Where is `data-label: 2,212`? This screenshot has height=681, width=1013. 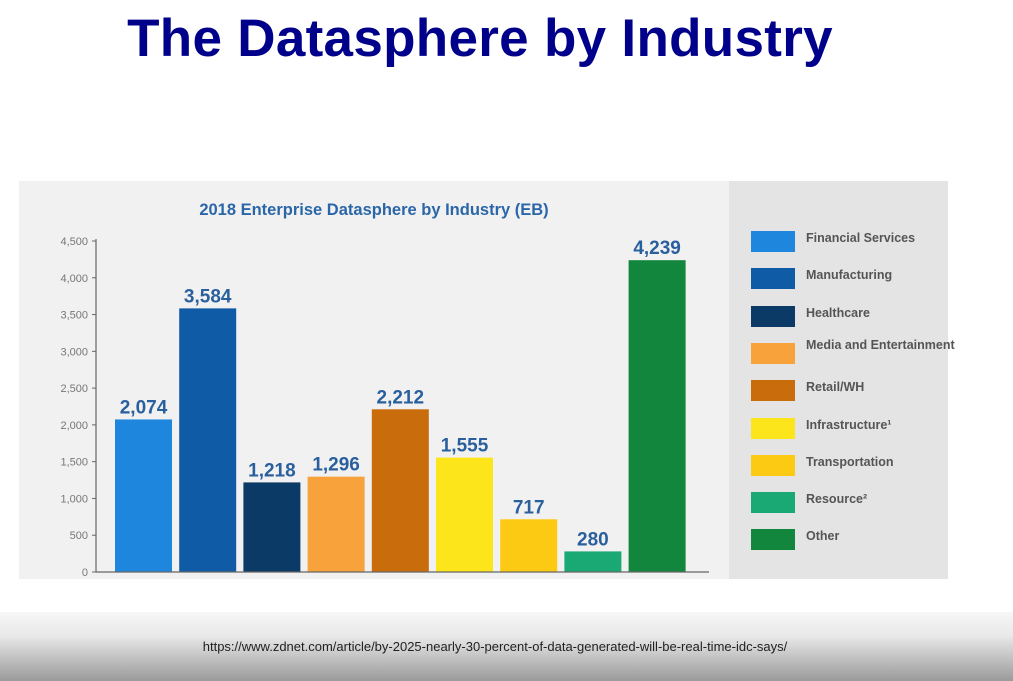 data-label: 2,212 is located at coordinates (401, 397).